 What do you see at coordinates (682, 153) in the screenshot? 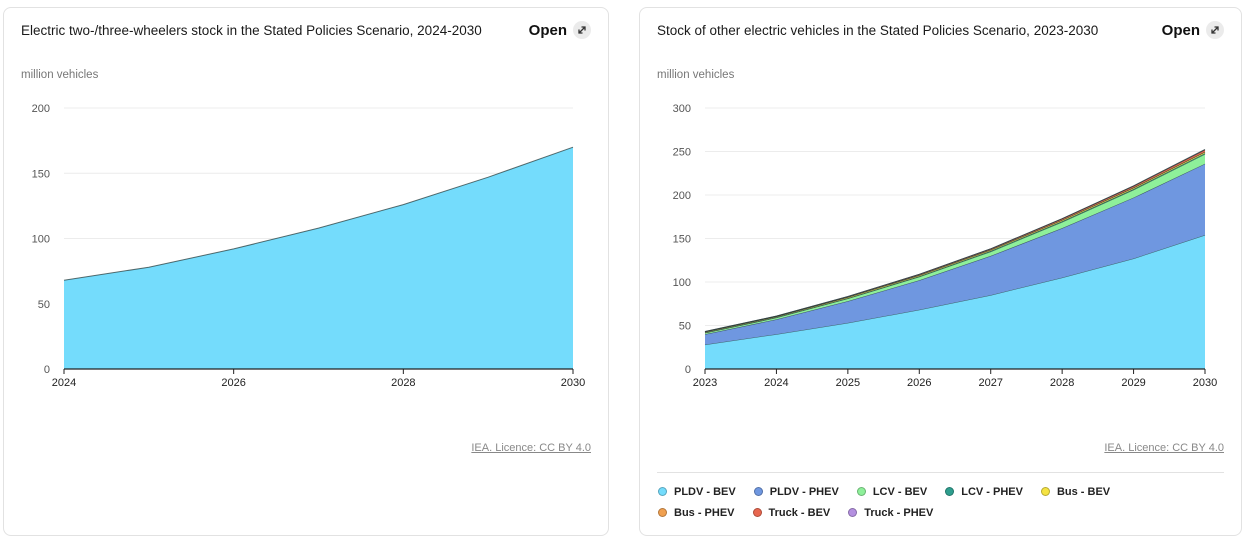
I see `y-tick-label: 250` at bounding box center [682, 153].